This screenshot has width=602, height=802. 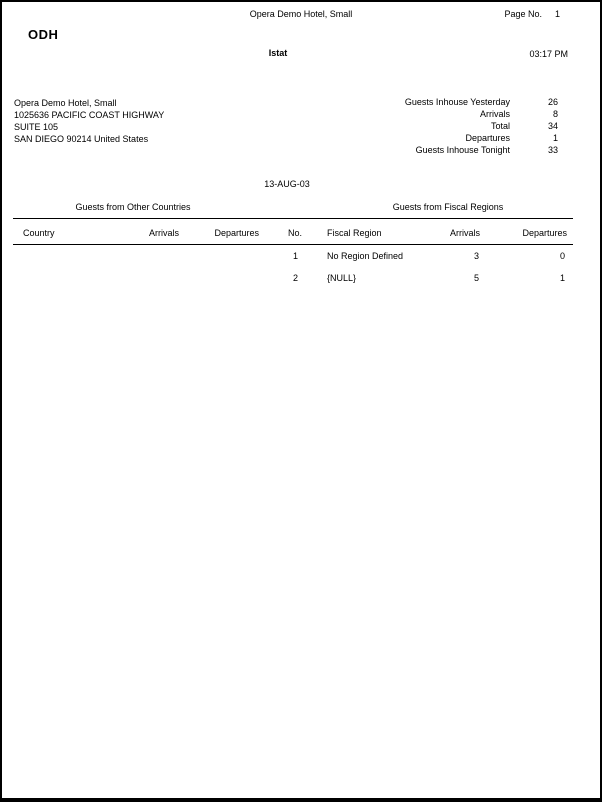 I want to click on table-row-cell-arrivals: 5, so click(x=476, y=278).